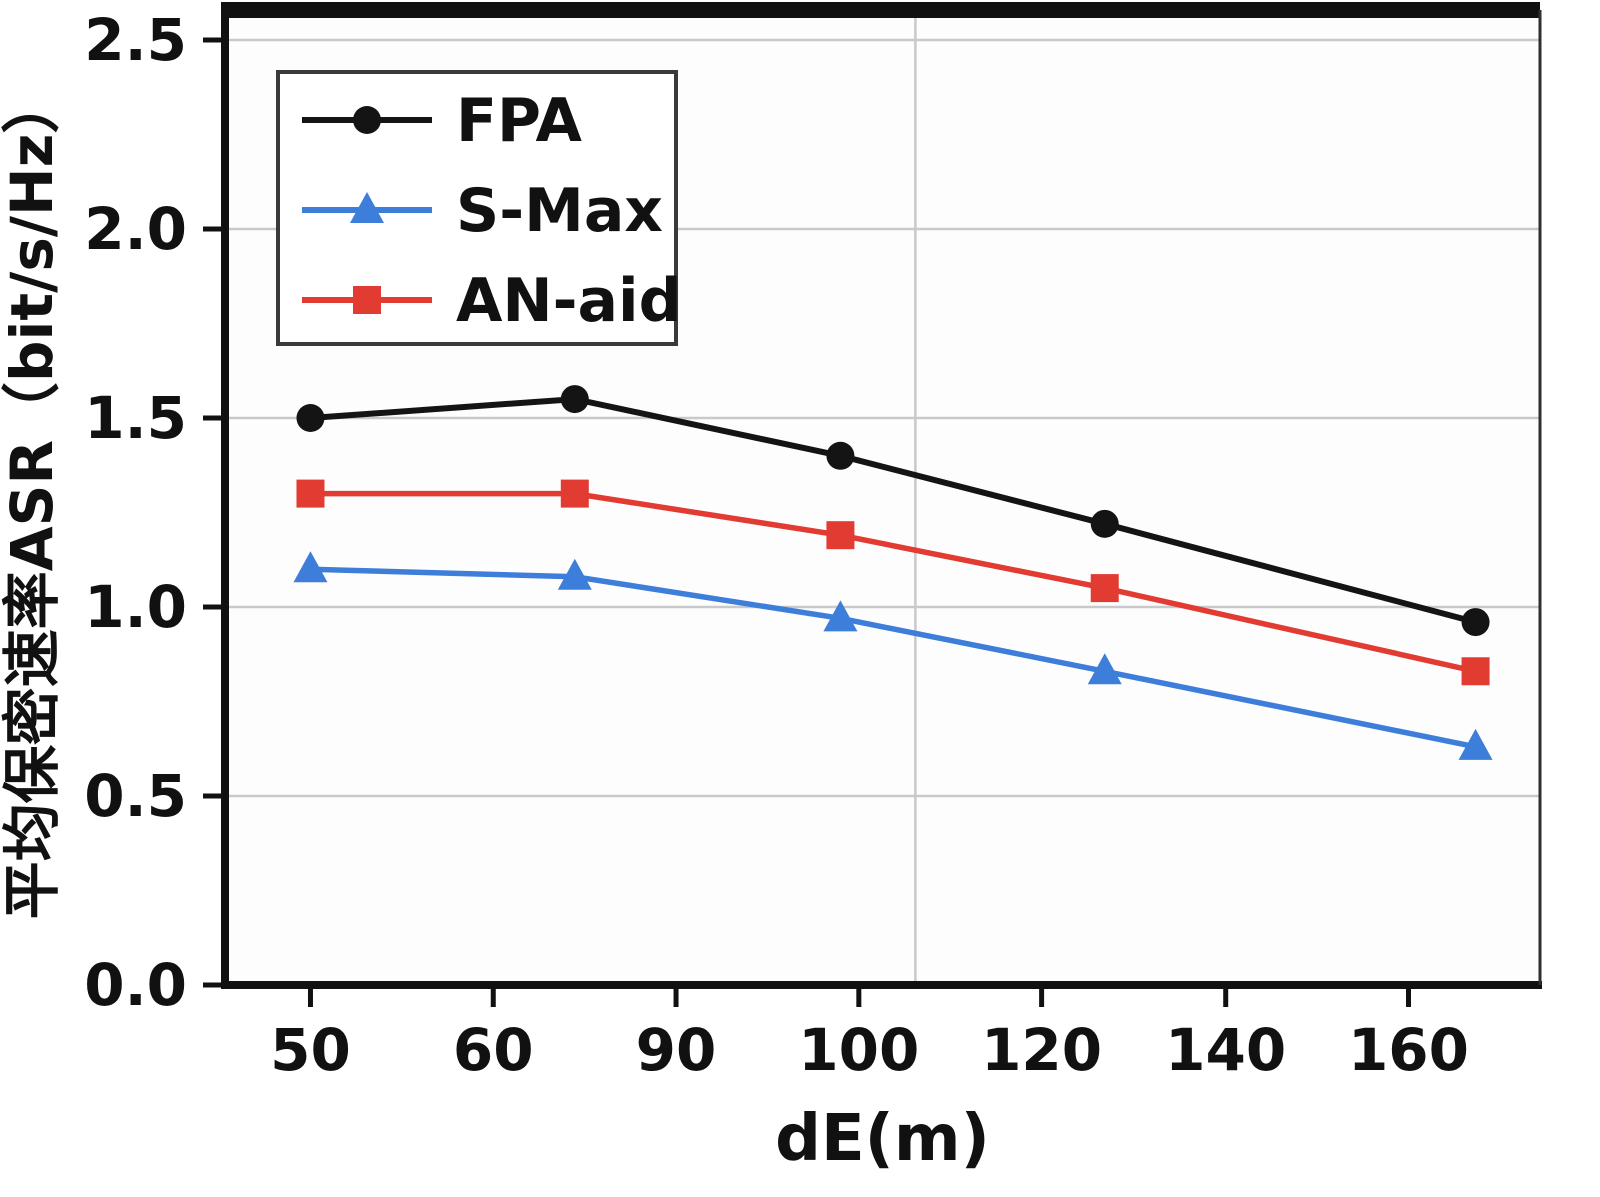 The image size is (1600, 1197). I want to click on x-tick-label: 60, so click(493, 1050).